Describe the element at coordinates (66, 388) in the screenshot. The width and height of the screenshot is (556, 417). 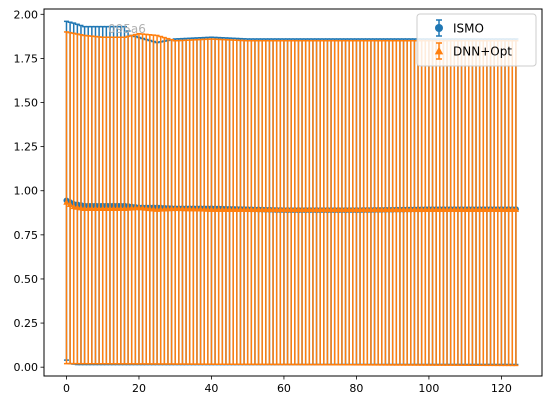
I see `x-tick-label: 0` at that location.